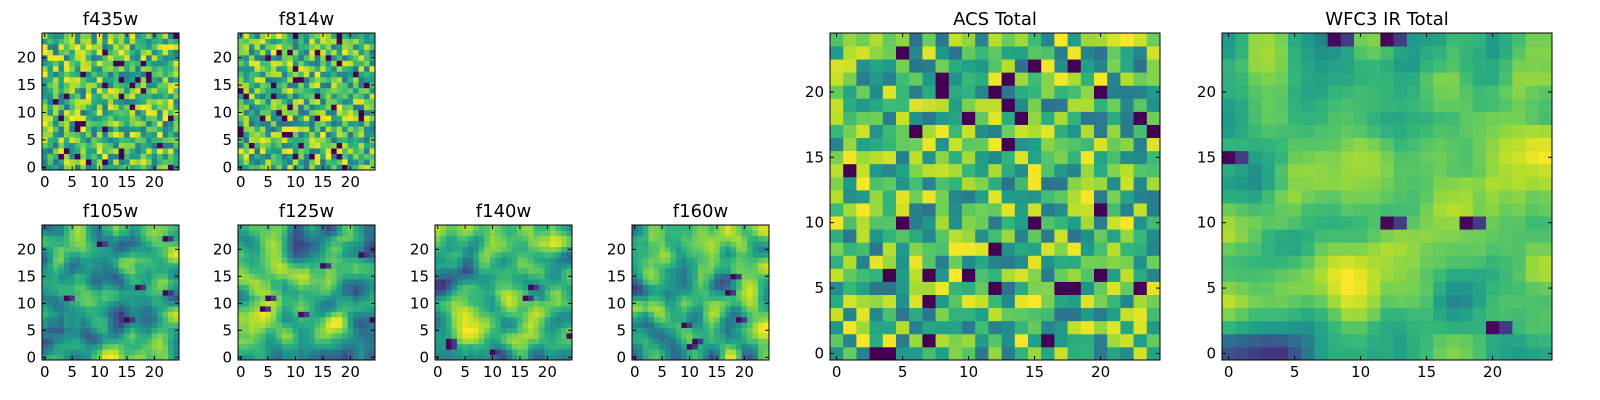 Image resolution: width=1600 pixels, height=400 pixels. Describe the element at coordinates (111, 102) in the screenshot. I see `heatmap-cells` at that location.